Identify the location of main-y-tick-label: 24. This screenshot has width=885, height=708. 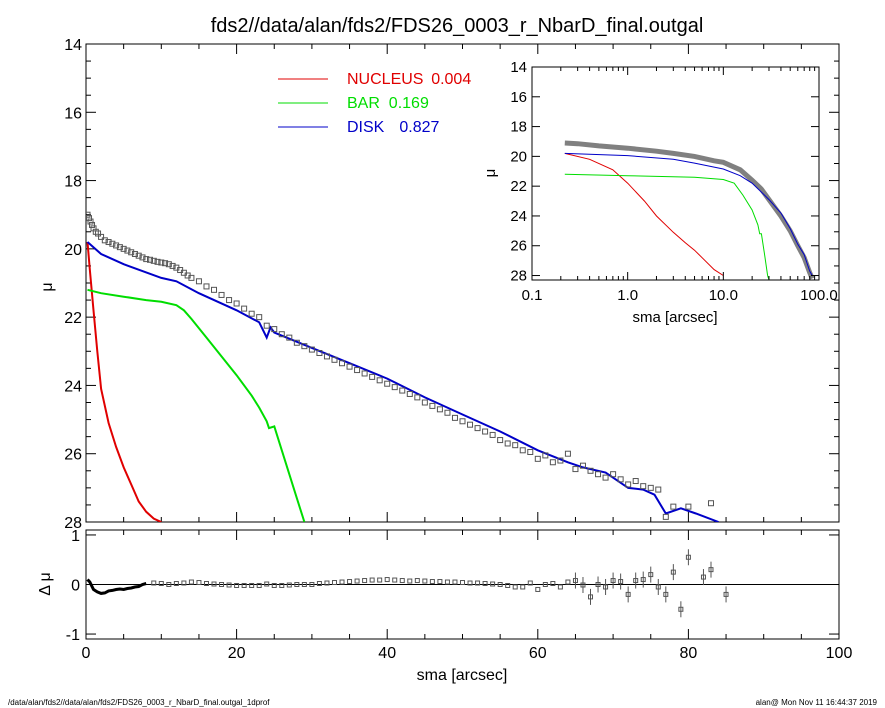
(73, 386).